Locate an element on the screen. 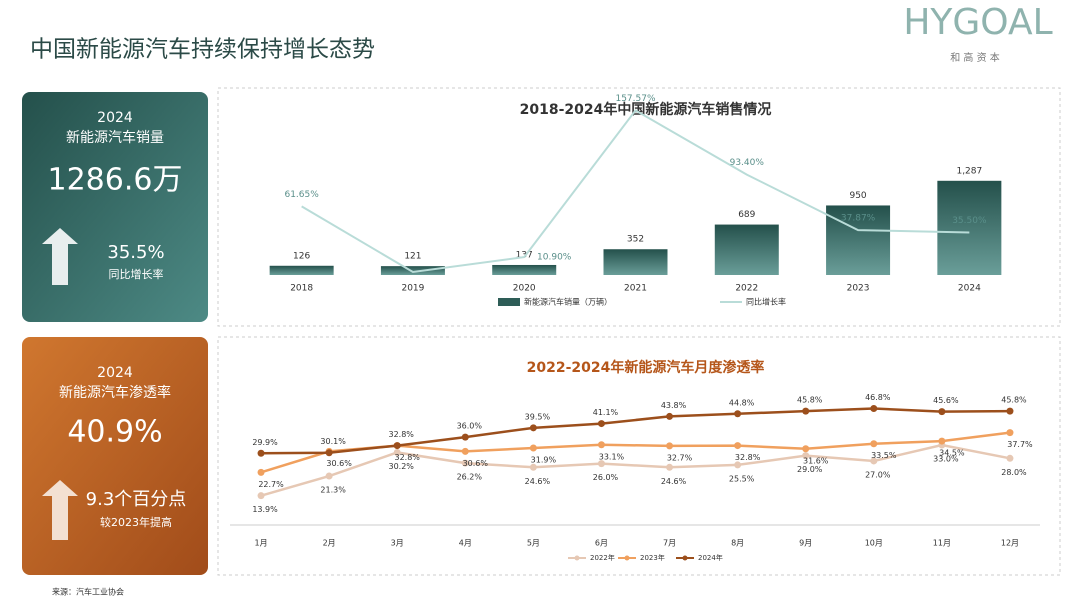  chart-title: 2022-2024年新能源汽车月度渗透率 is located at coordinates (646, 367).